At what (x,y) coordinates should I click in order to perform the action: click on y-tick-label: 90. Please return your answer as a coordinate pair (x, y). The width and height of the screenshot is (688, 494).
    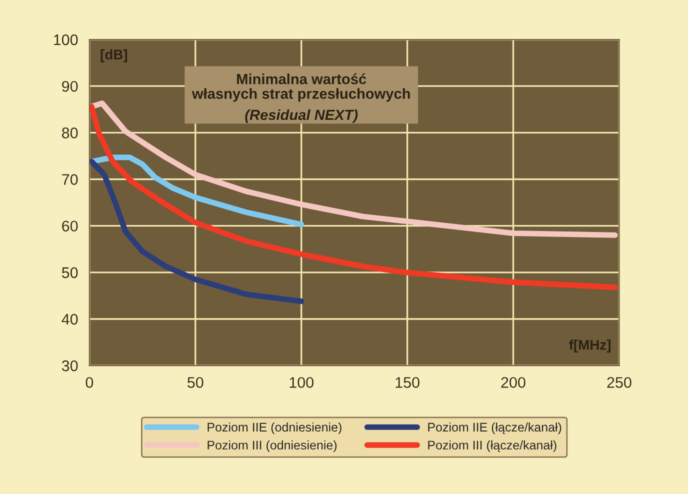
    Looking at the image, I should click on (70, 86).